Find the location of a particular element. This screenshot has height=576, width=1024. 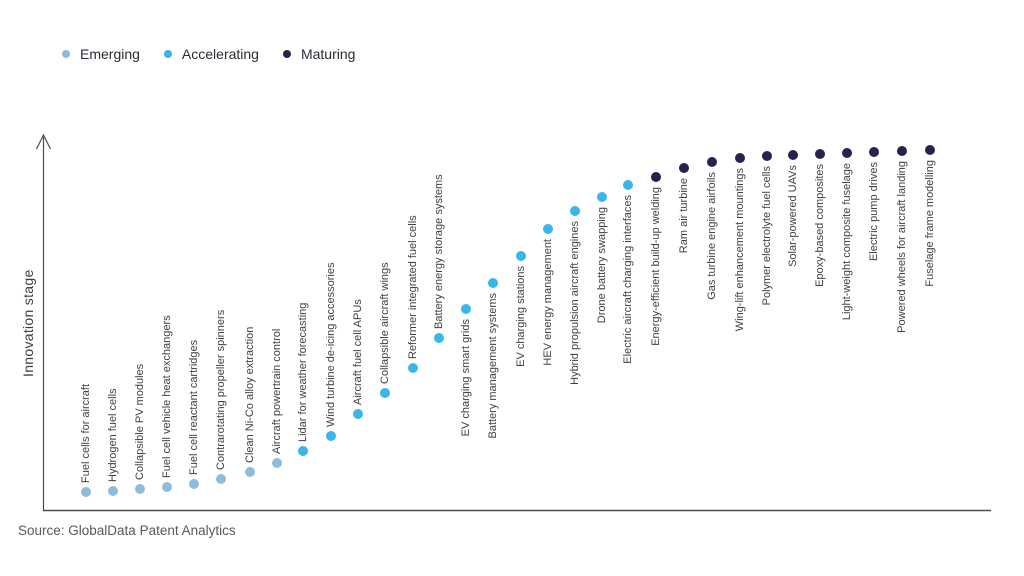

data-point-label: Lidar for weather forecasting is located at coordinates (303, 372).